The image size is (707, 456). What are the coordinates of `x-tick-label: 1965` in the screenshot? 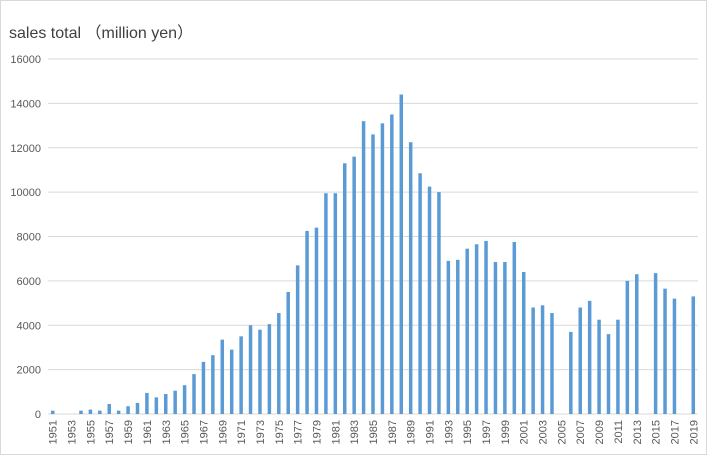 It's located at (186, 432).